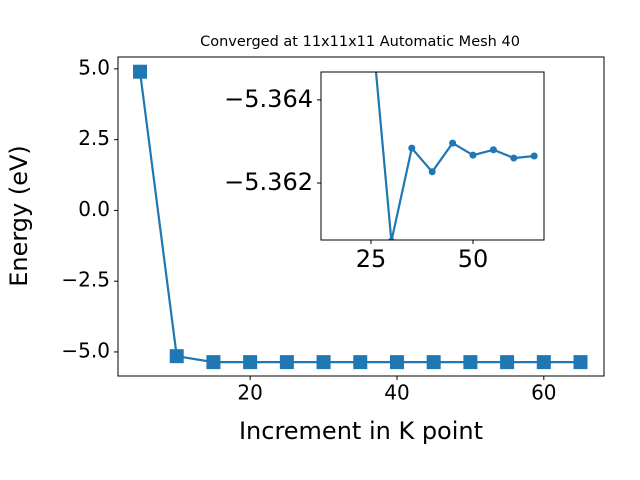  Describe the element at coordinates (94, 209) in the screenshot. I see `y-tick-label: 0.0` at that location.